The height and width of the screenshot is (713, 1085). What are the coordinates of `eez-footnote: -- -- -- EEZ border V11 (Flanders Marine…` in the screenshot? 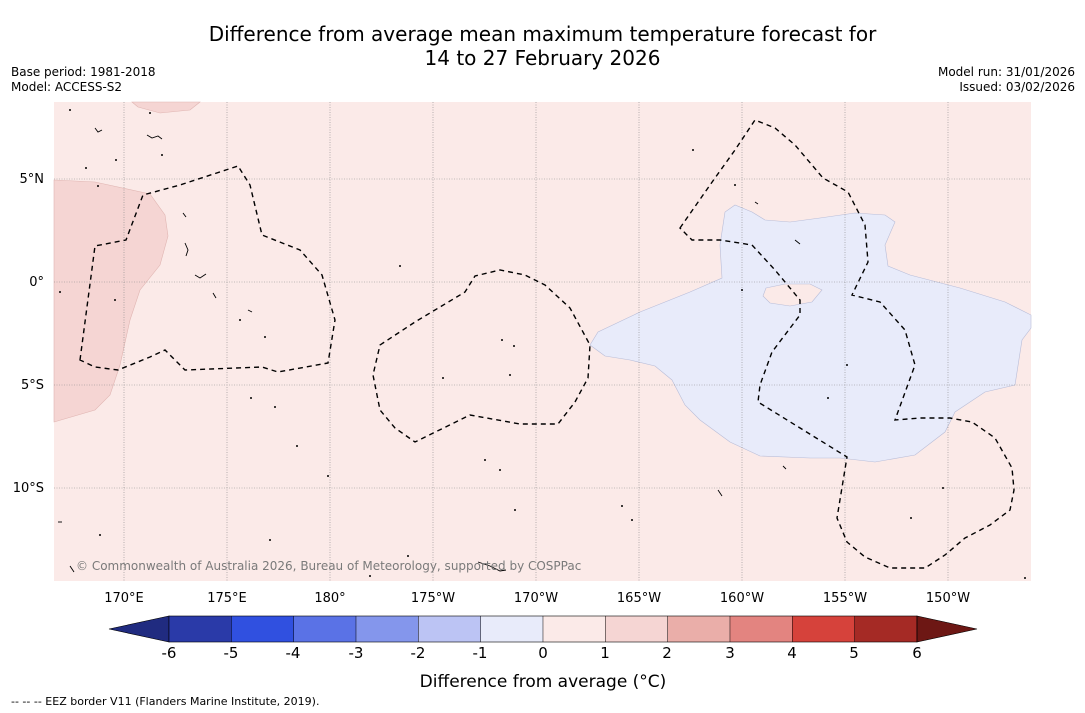 It's located at (165, 701).